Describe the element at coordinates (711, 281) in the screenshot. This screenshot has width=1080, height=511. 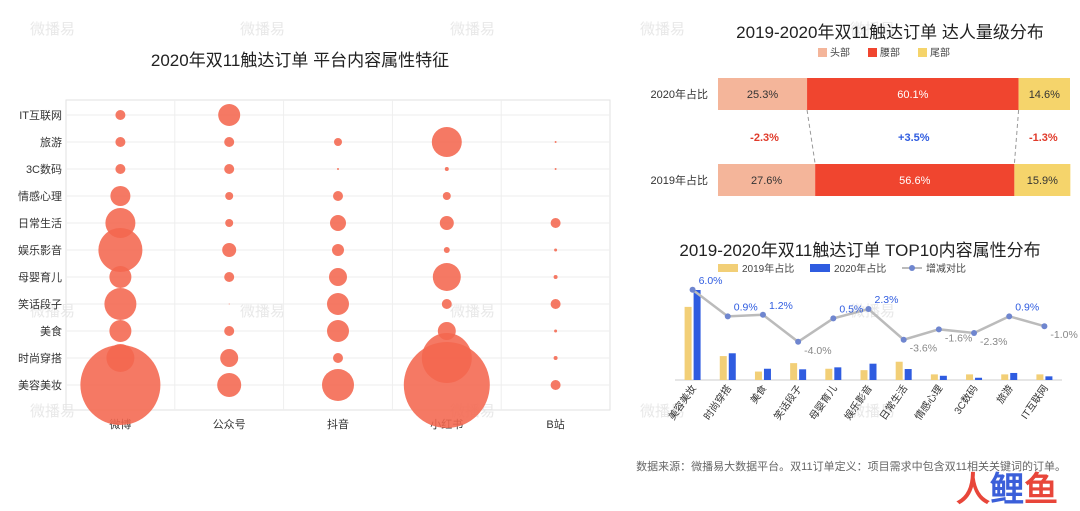
I see `change-label: 6.0%` at that location.